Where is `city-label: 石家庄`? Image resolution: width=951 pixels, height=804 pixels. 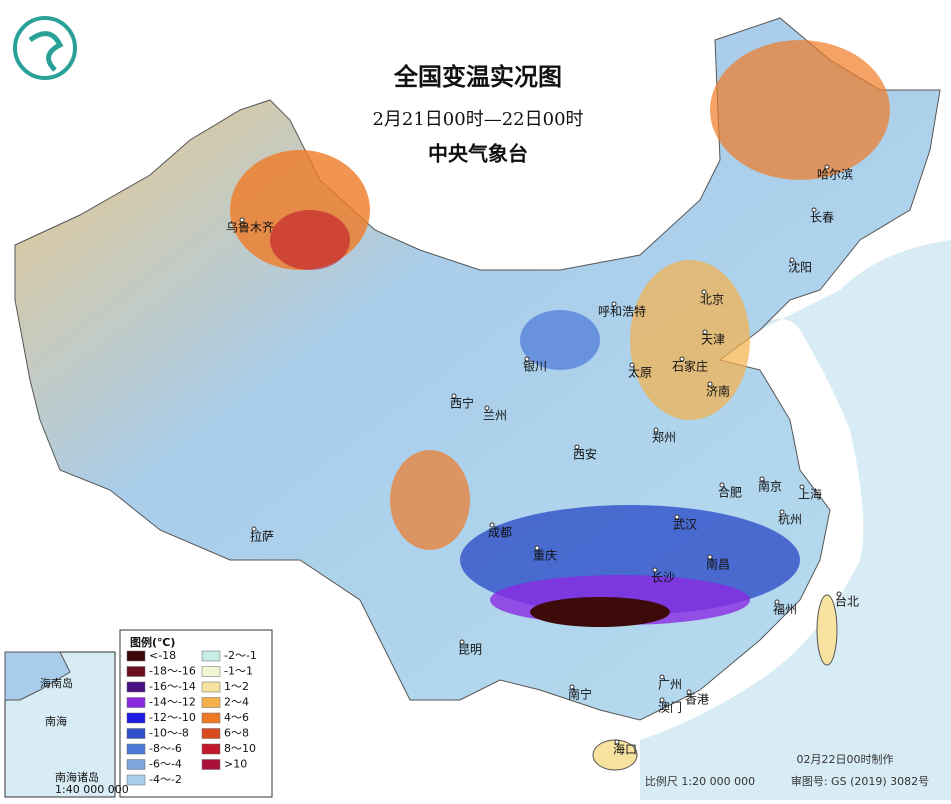 city-label: 石家庄 is located at coordinates (690, 366).